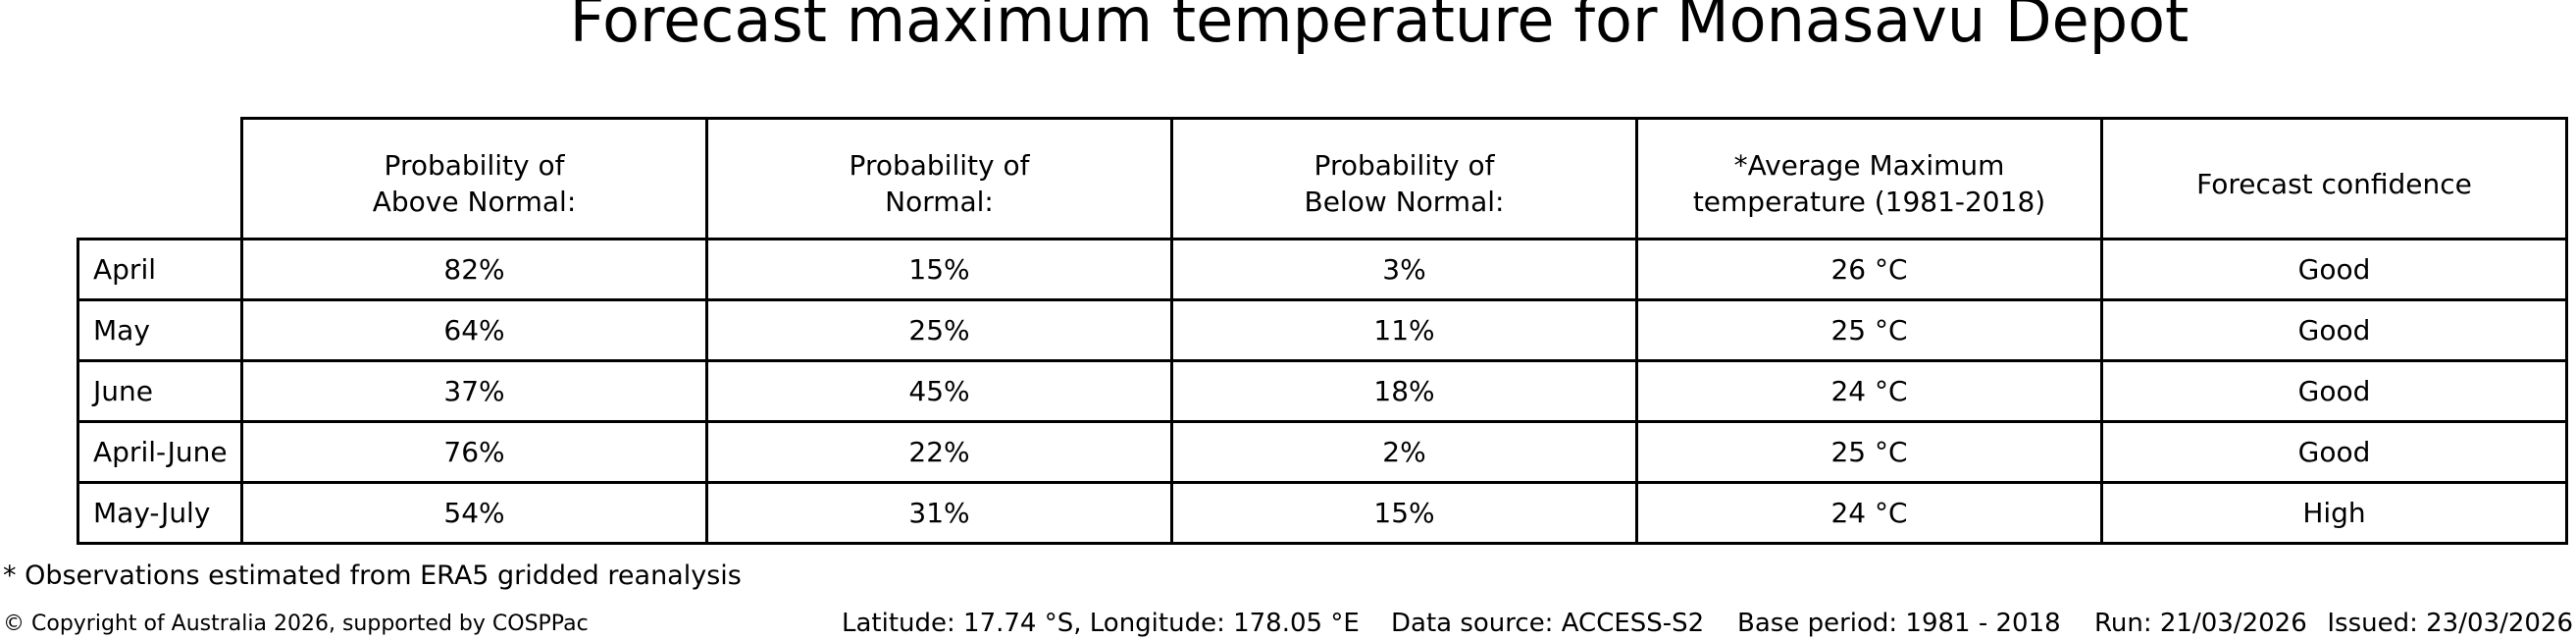 Image resolution: width=2576 pixels, height=640 pixels. Describe the element at coordinates (1404, 452) in the screenshot. I see `table-cell: 2%` at that location.